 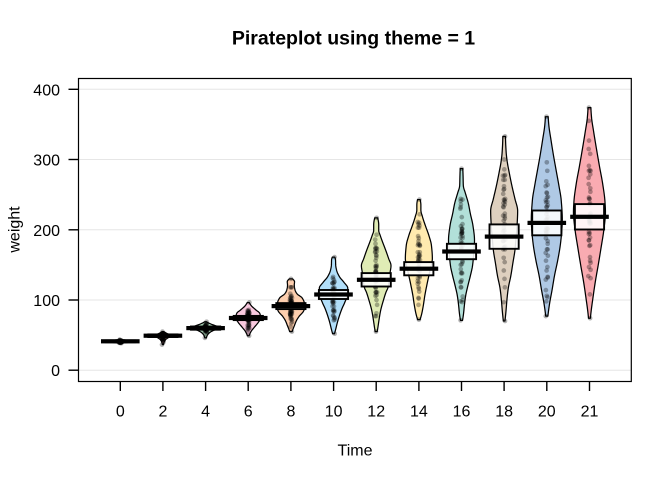 I want to click on svg-text: 4, so click(x=205, y=412).